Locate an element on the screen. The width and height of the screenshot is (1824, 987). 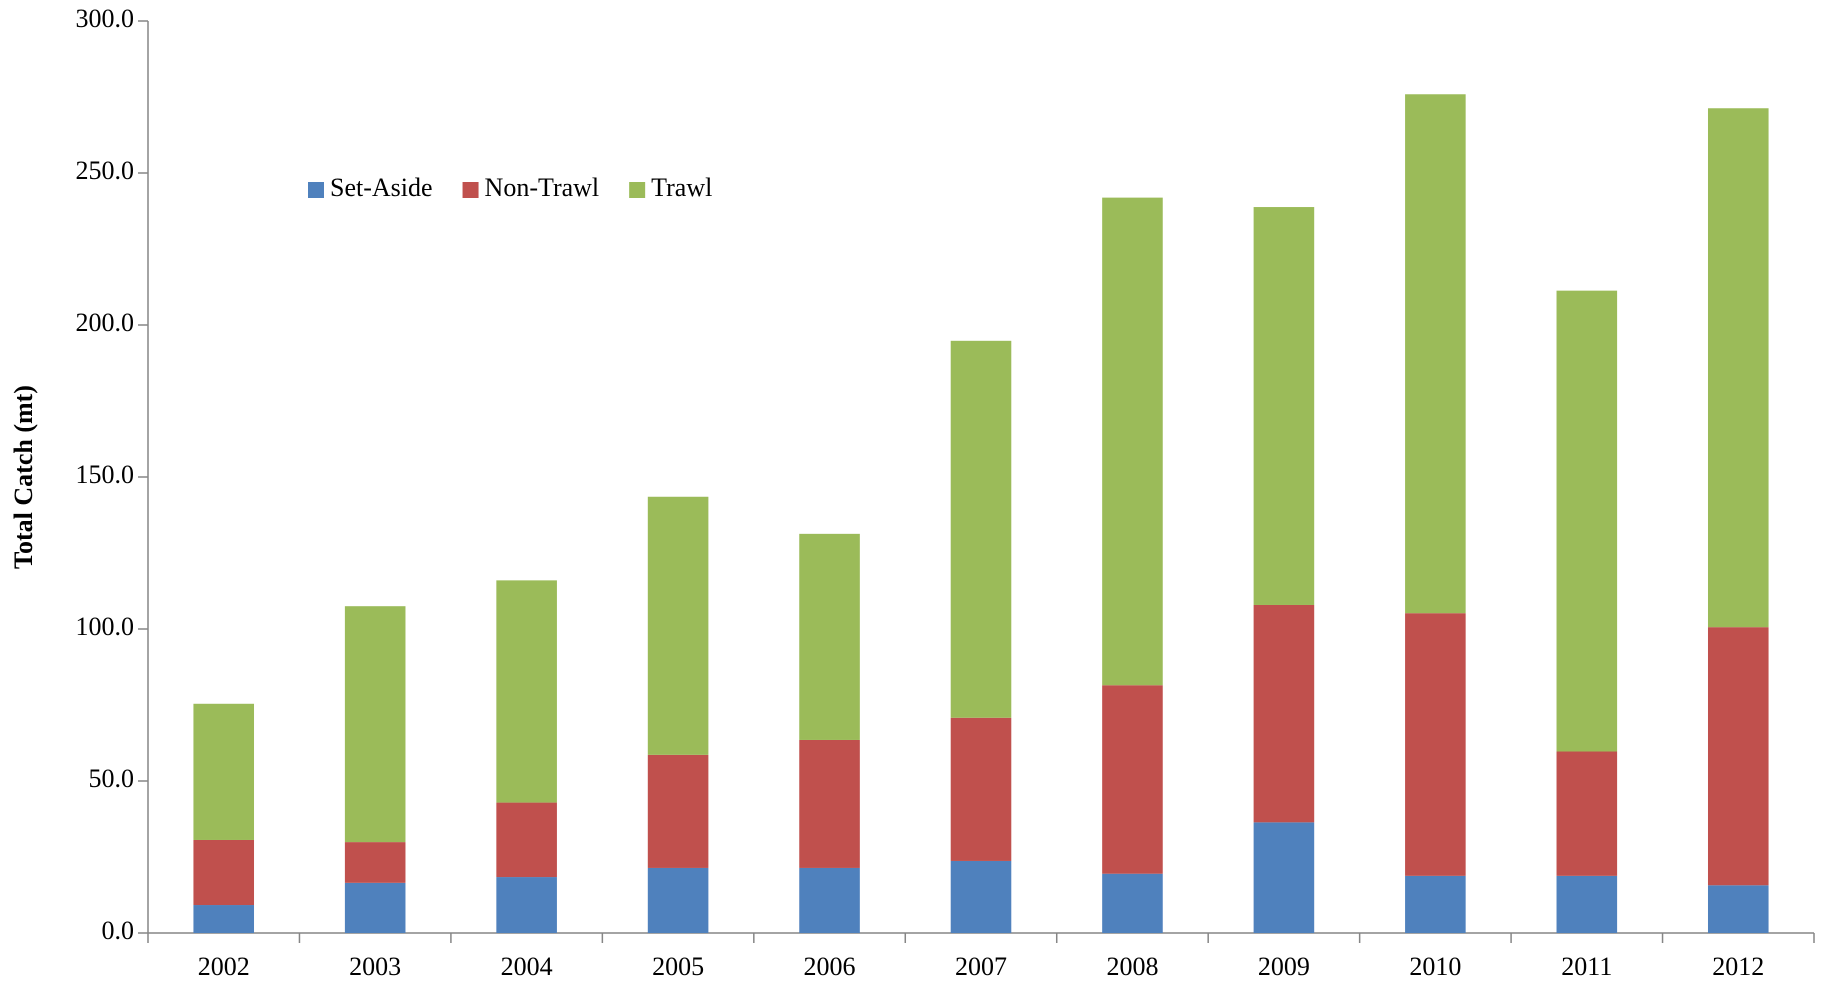
x-tick-label: 2006 is located at coordinates (830, 966).